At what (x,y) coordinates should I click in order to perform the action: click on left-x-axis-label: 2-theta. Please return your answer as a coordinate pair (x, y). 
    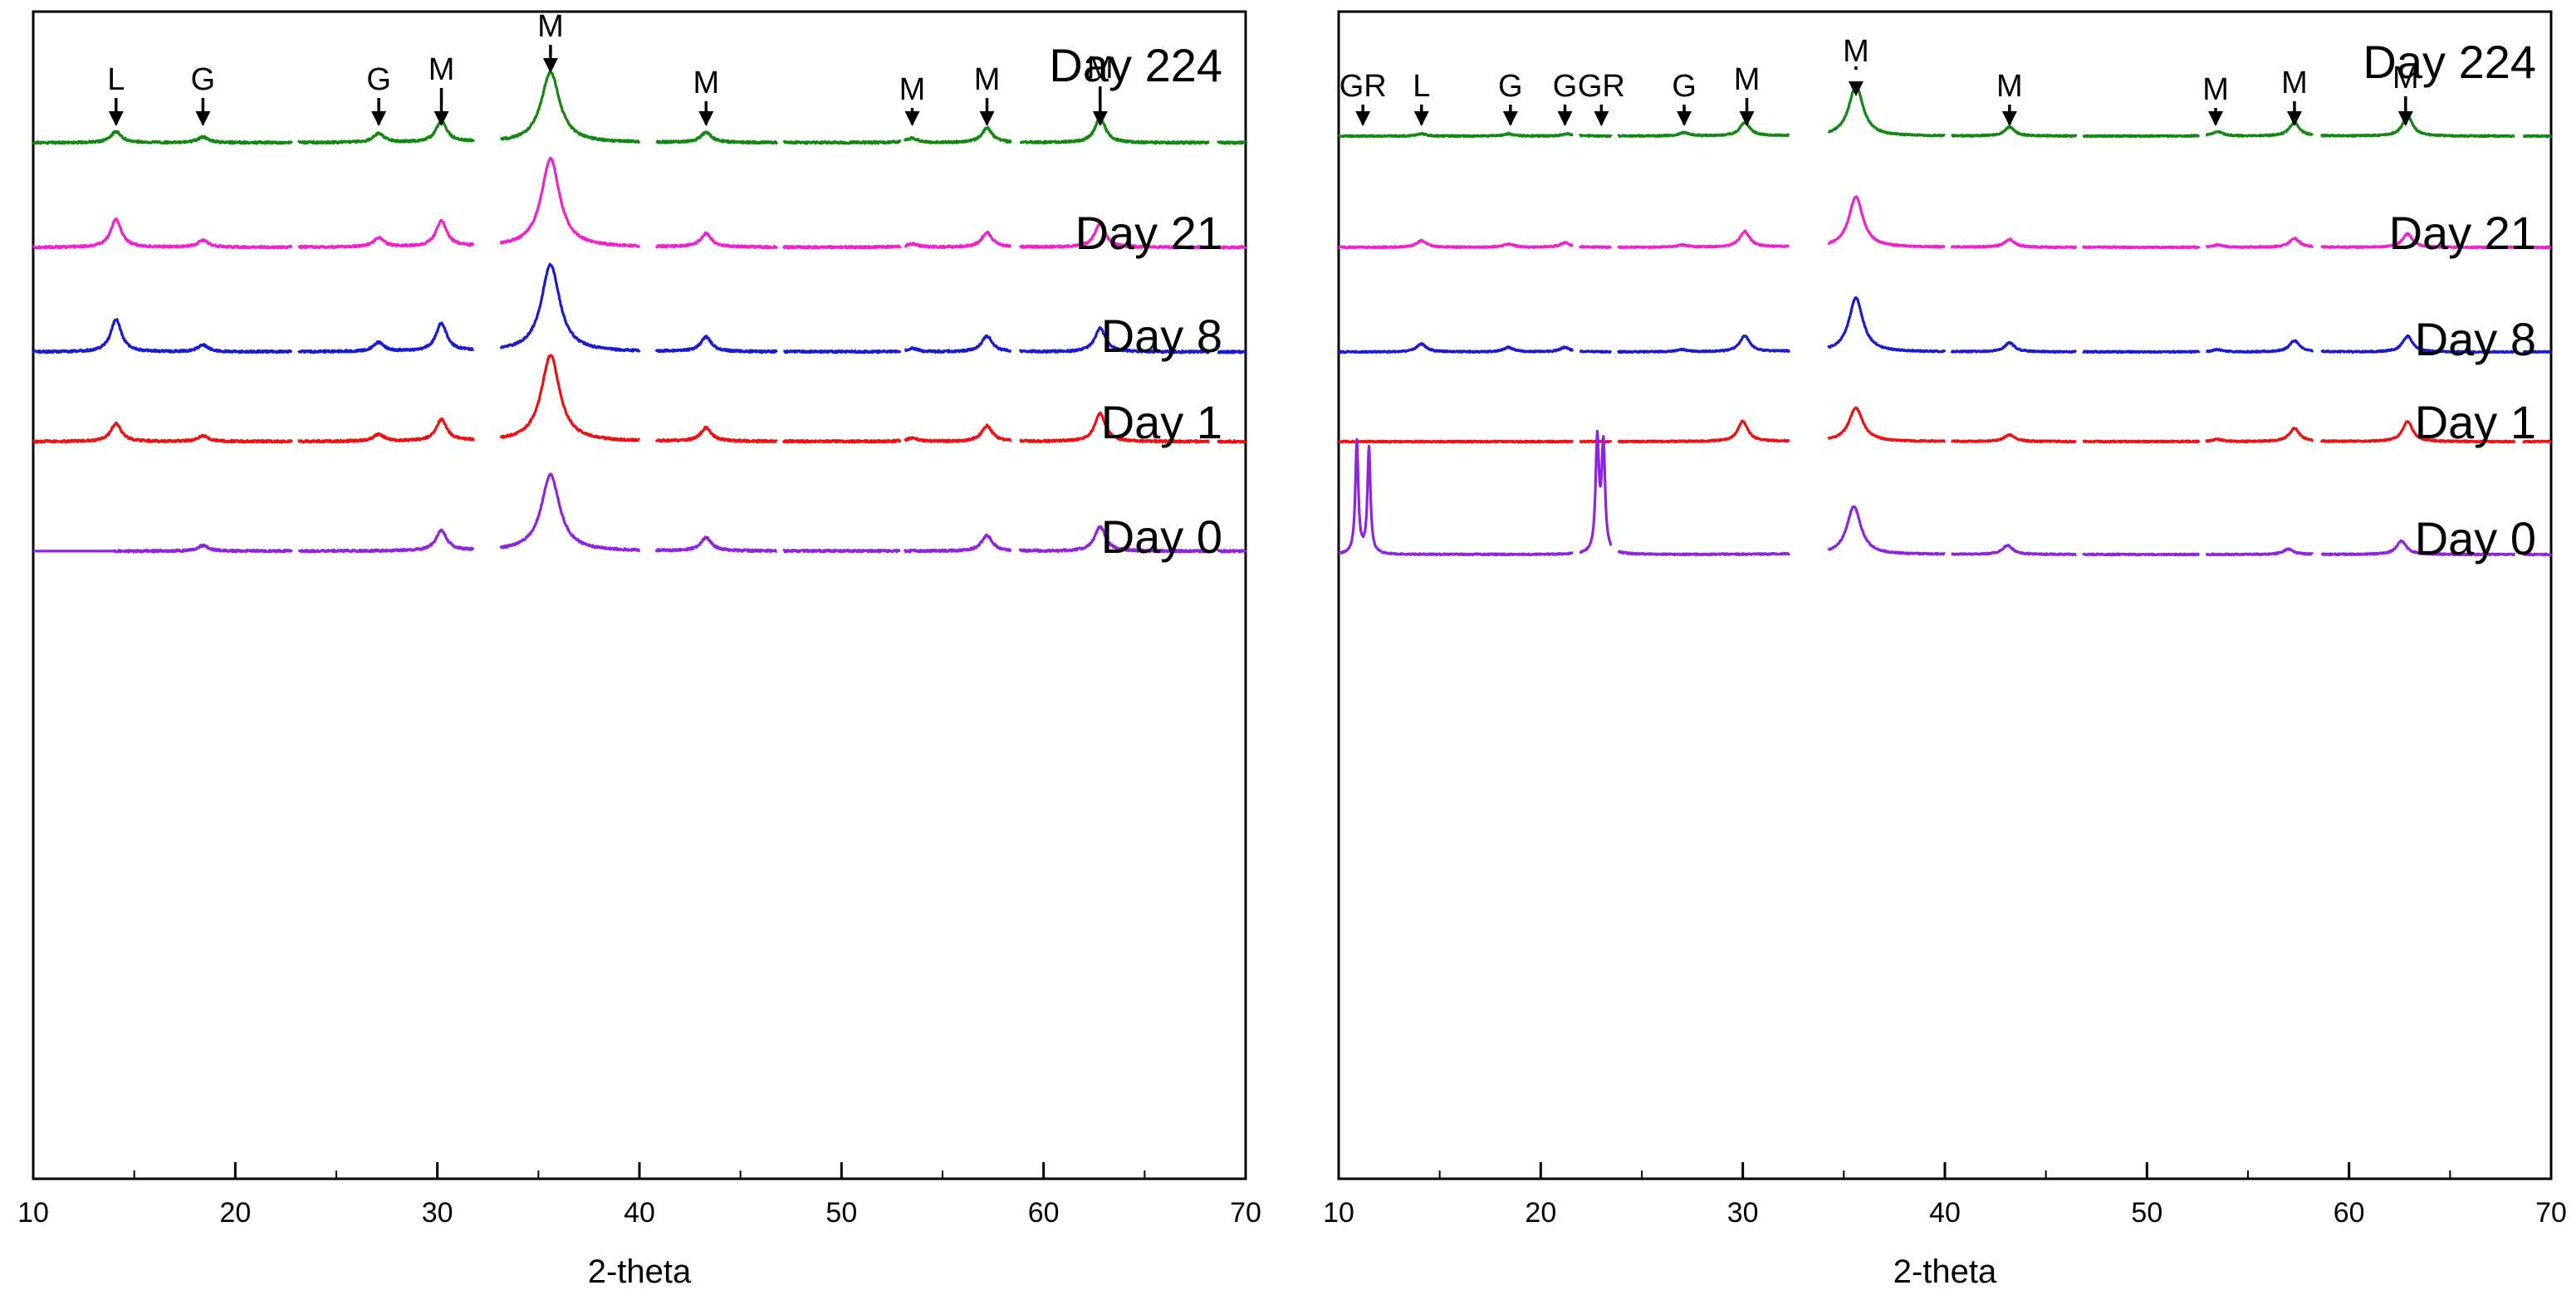
    Looking at the image, I should click on (640, 1271).